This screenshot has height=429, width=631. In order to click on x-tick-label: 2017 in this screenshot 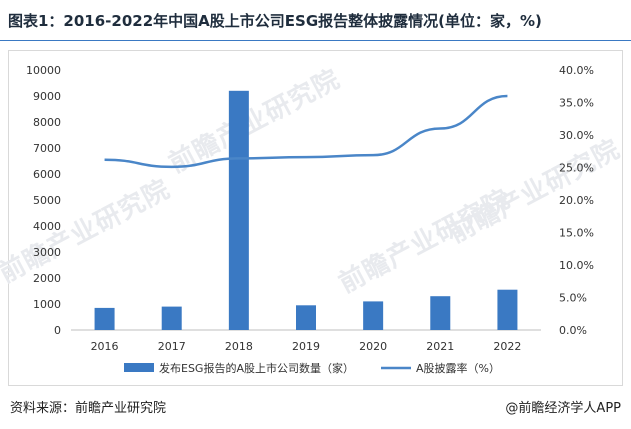, I will do `click(172, 346)`.